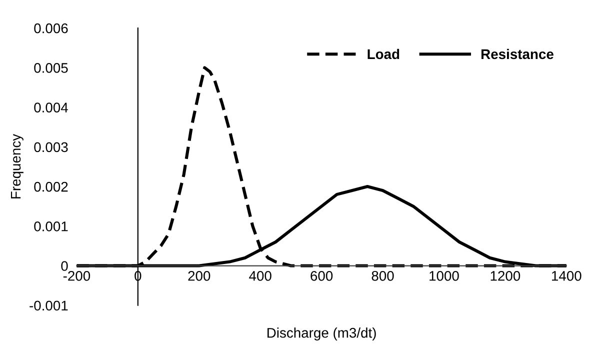  I want to click on x-tick-label: -200, so click(76, 275).